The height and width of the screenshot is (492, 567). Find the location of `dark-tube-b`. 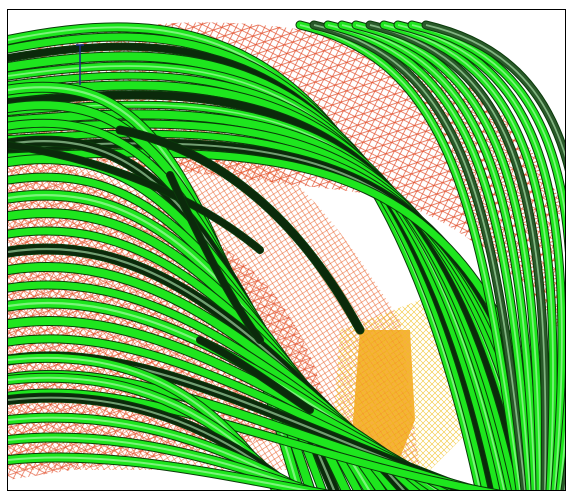

dark-tube-b is located at coordinates (135, 197).